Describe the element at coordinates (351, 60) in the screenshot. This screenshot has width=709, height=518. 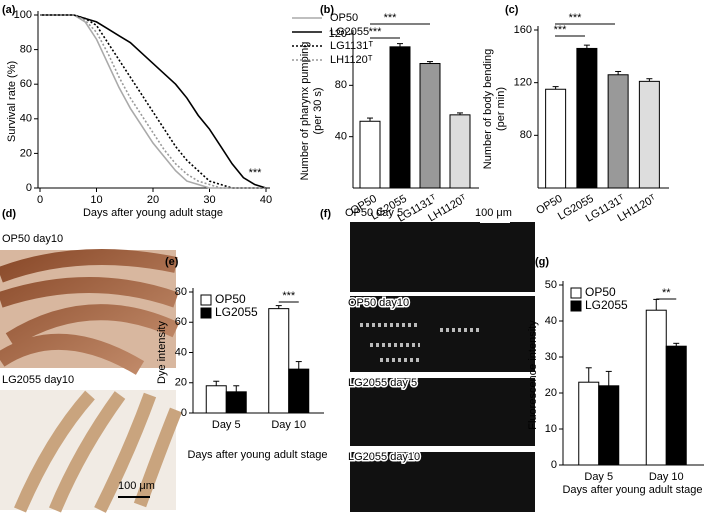
I see `legend-label: LH1120ᵀ` at that location.